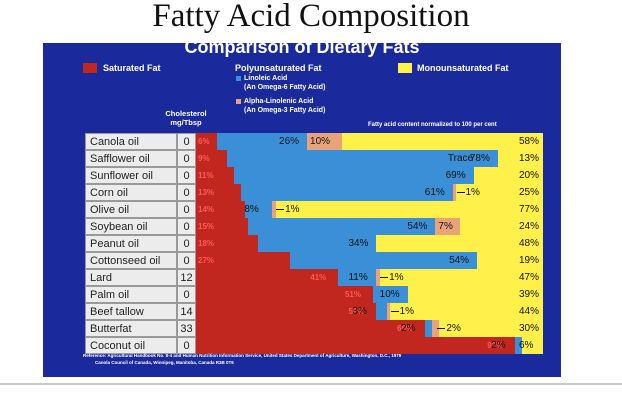  Describe the element at coordinates (131, 294) in the screenshot. I see `oil-name: Palm oil` at that location.